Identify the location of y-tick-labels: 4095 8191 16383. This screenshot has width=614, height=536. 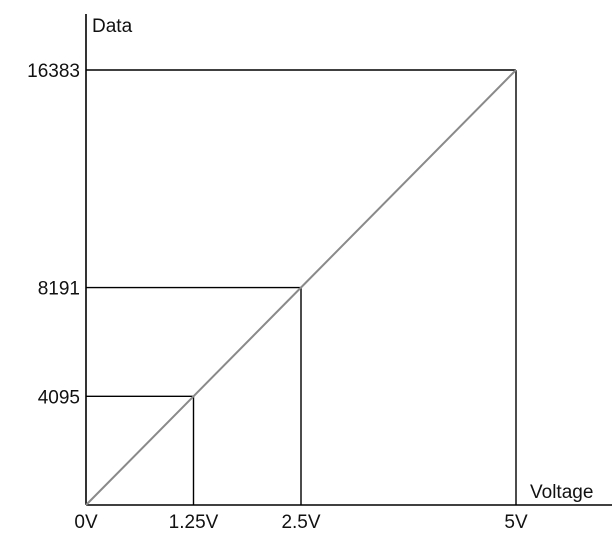
(53, 234).